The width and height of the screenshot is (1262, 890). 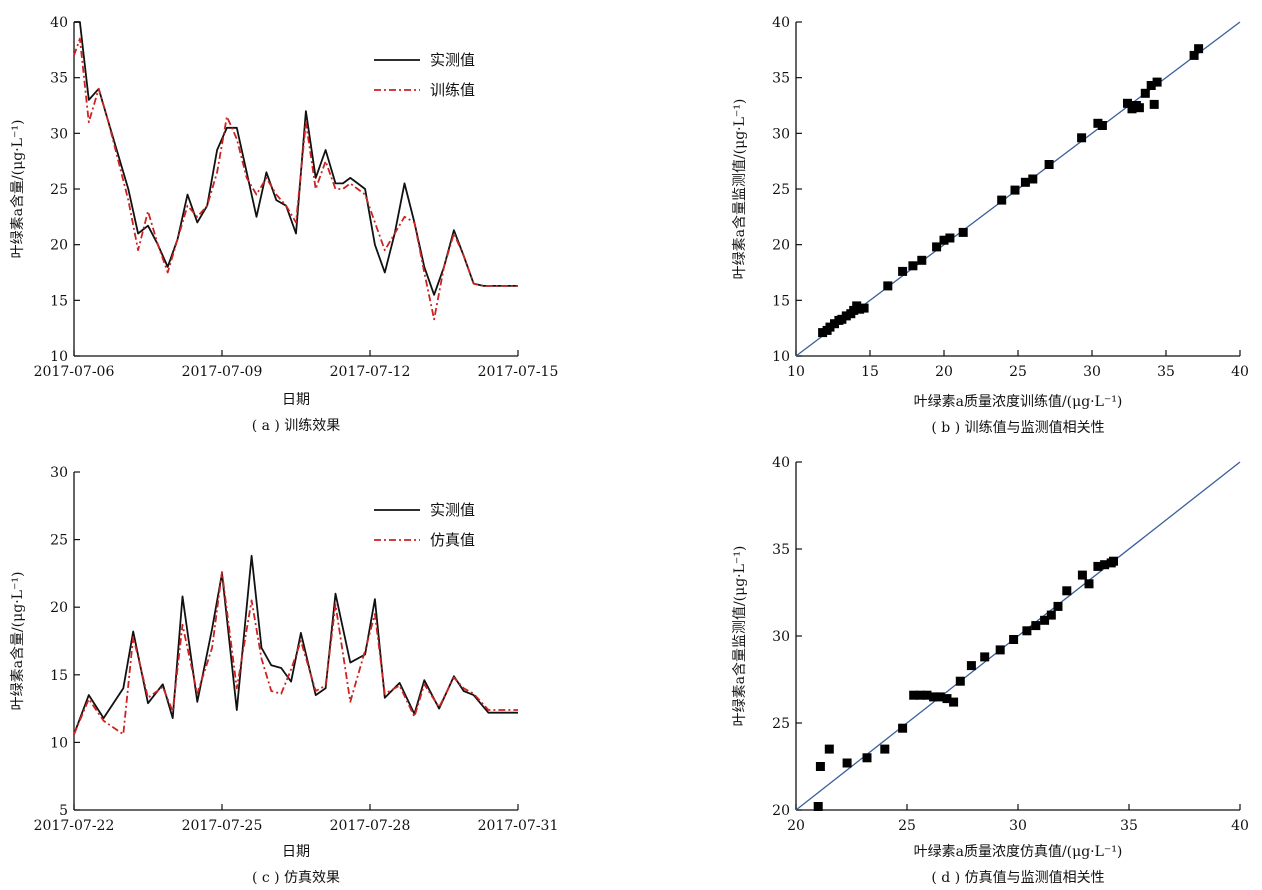 I want to click on x-tick-label: 2017-07-31, so click(x=518, y=826).